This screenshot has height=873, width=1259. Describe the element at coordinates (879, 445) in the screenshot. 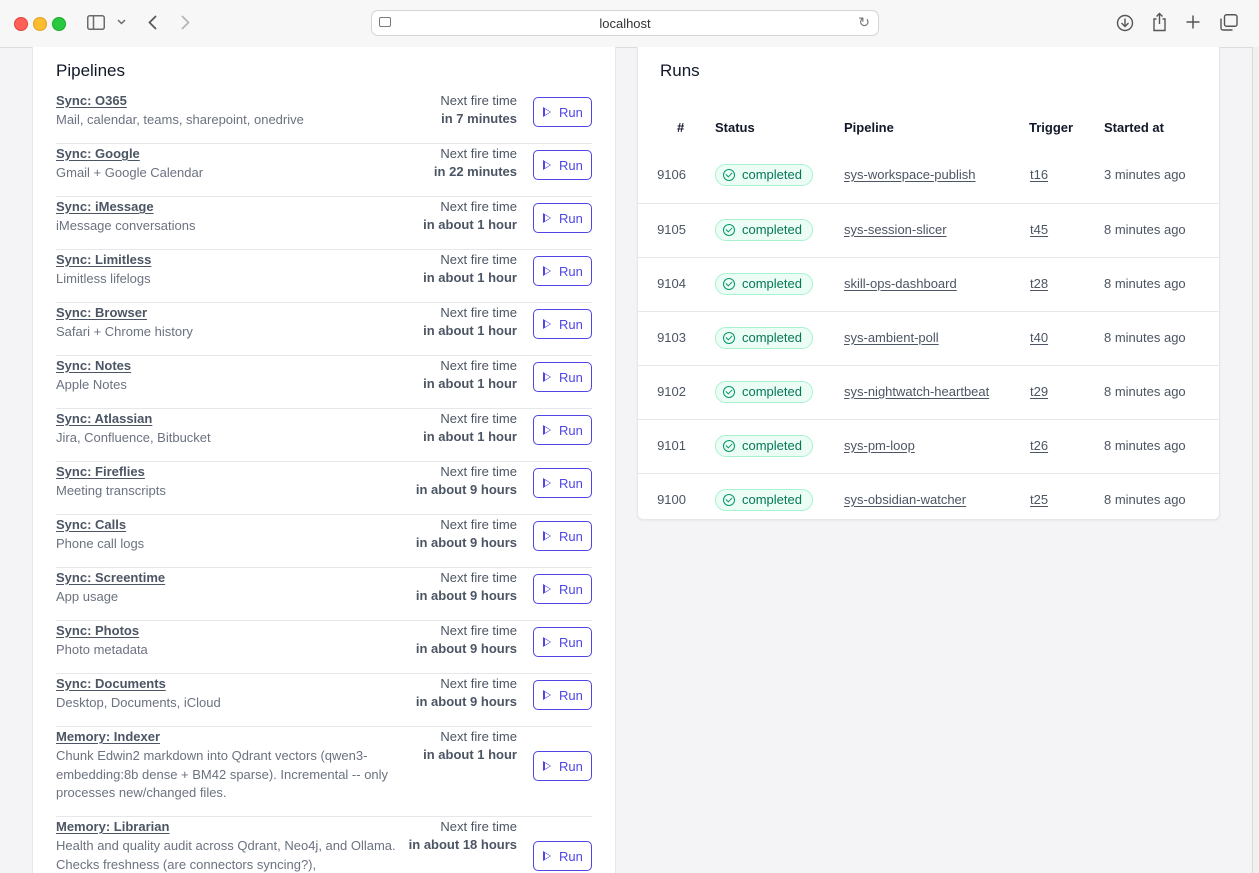

I see `pipeline-link: sys-pm-loop` at that location.